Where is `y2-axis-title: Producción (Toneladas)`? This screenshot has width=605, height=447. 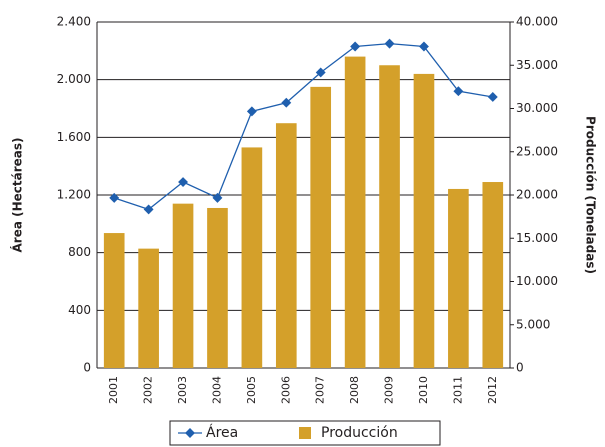 y2-axis-title: Producción (Toneladas) is located at coordinates (591, 195).